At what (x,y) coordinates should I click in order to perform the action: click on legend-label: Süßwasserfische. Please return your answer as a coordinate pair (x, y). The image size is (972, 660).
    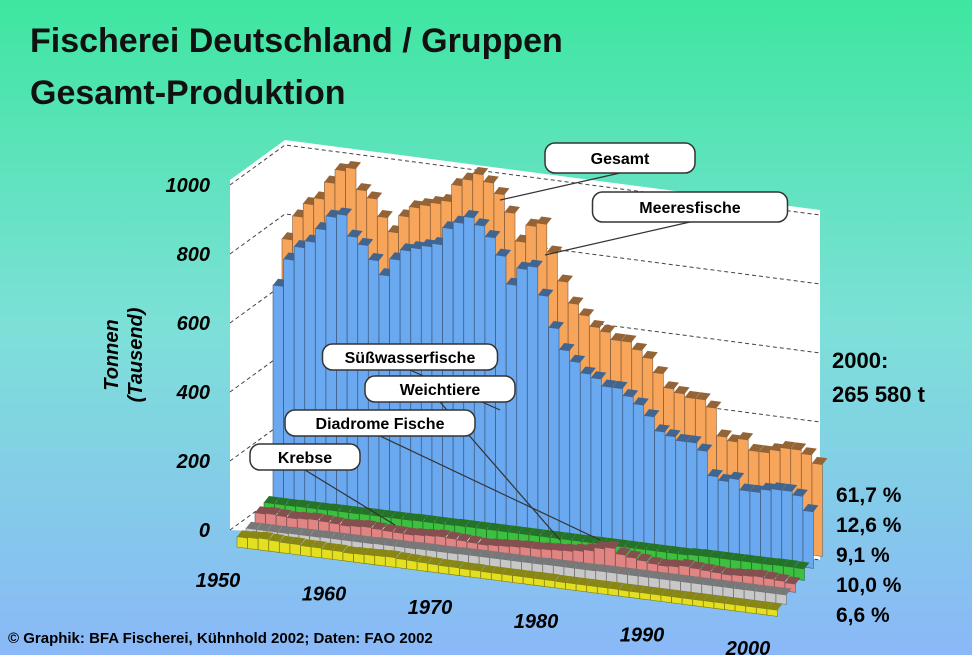
    Looking at the image, I should click on (410, 358).